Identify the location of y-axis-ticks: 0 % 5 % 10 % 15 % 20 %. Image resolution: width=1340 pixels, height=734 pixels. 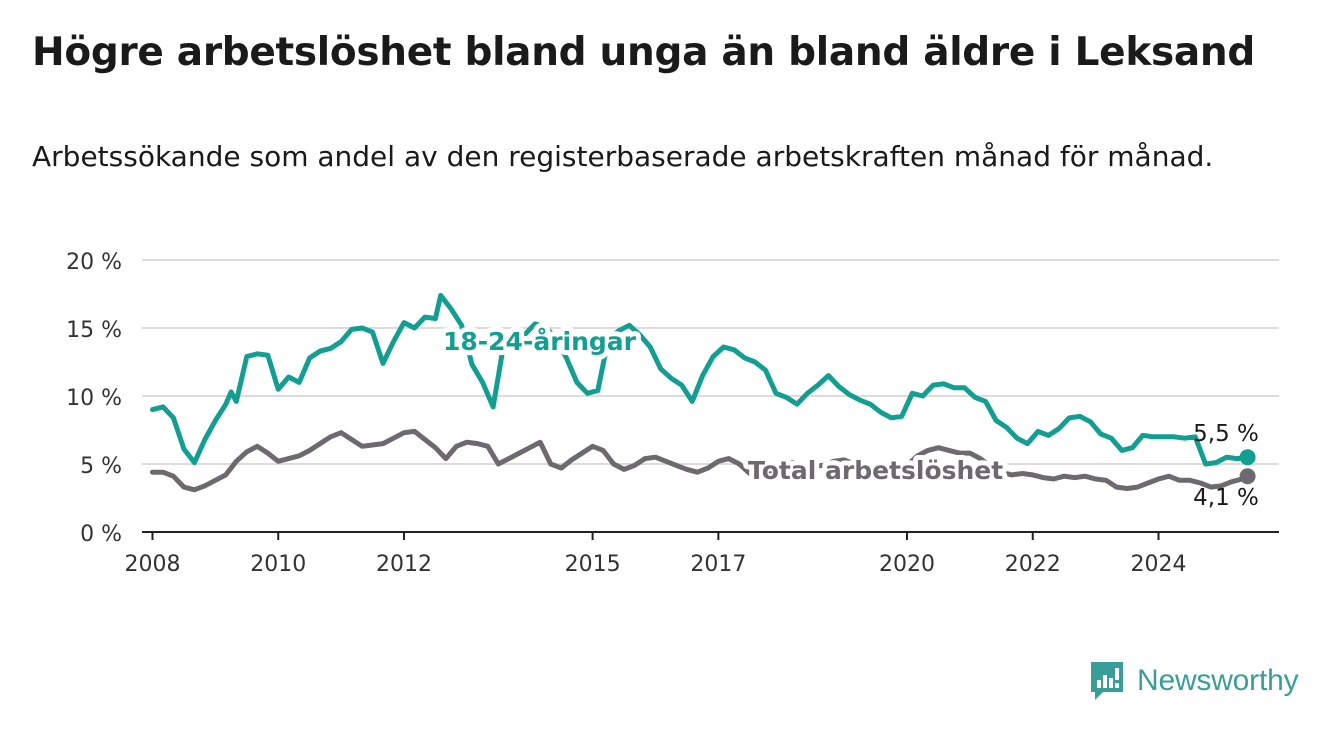
(94, 398).